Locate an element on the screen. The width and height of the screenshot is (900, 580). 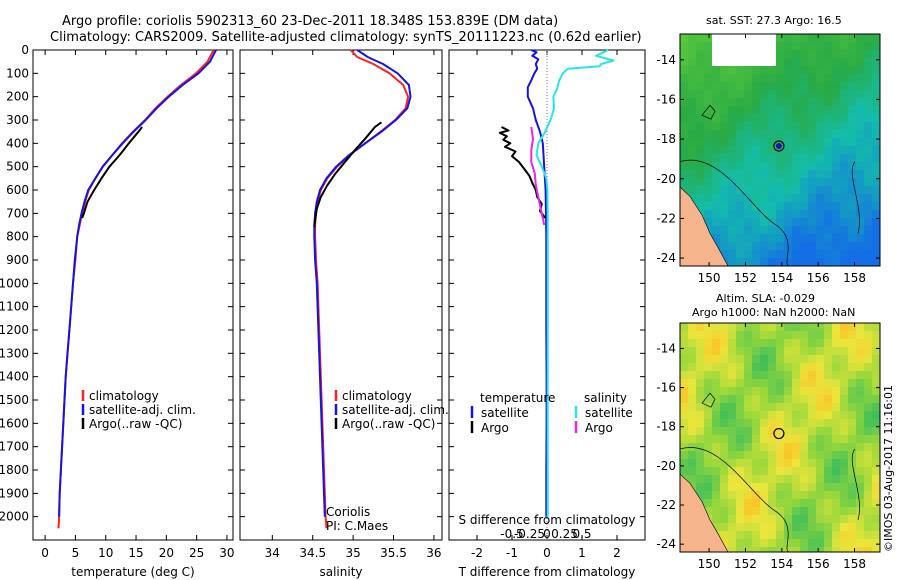
sla-map-land is located at coordinates (704, 512).